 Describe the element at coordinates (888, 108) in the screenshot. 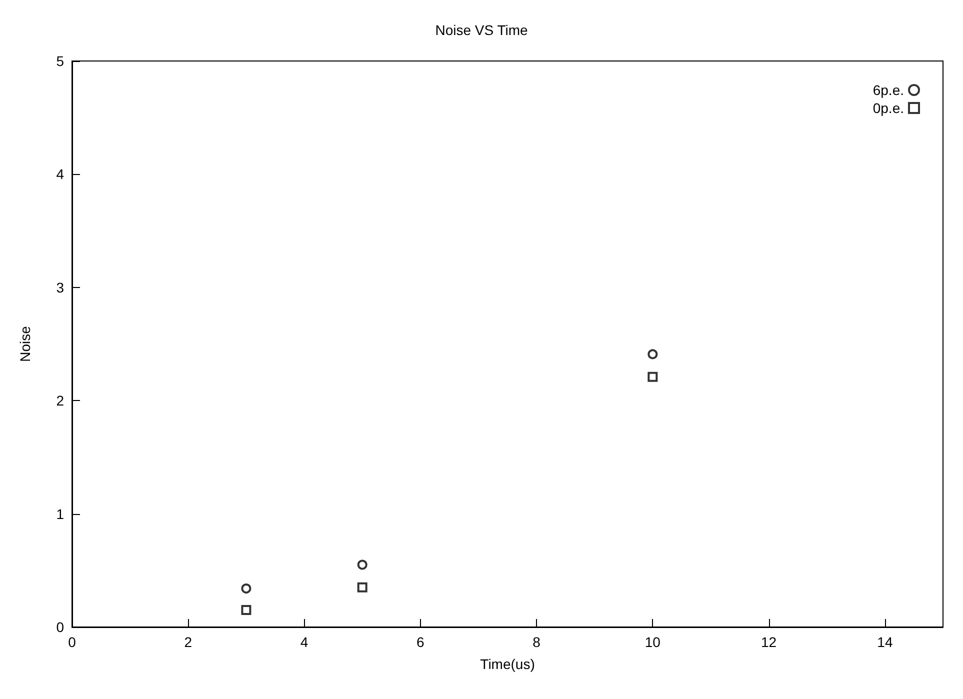

I see `legend-label: 0p.e.` at that location.